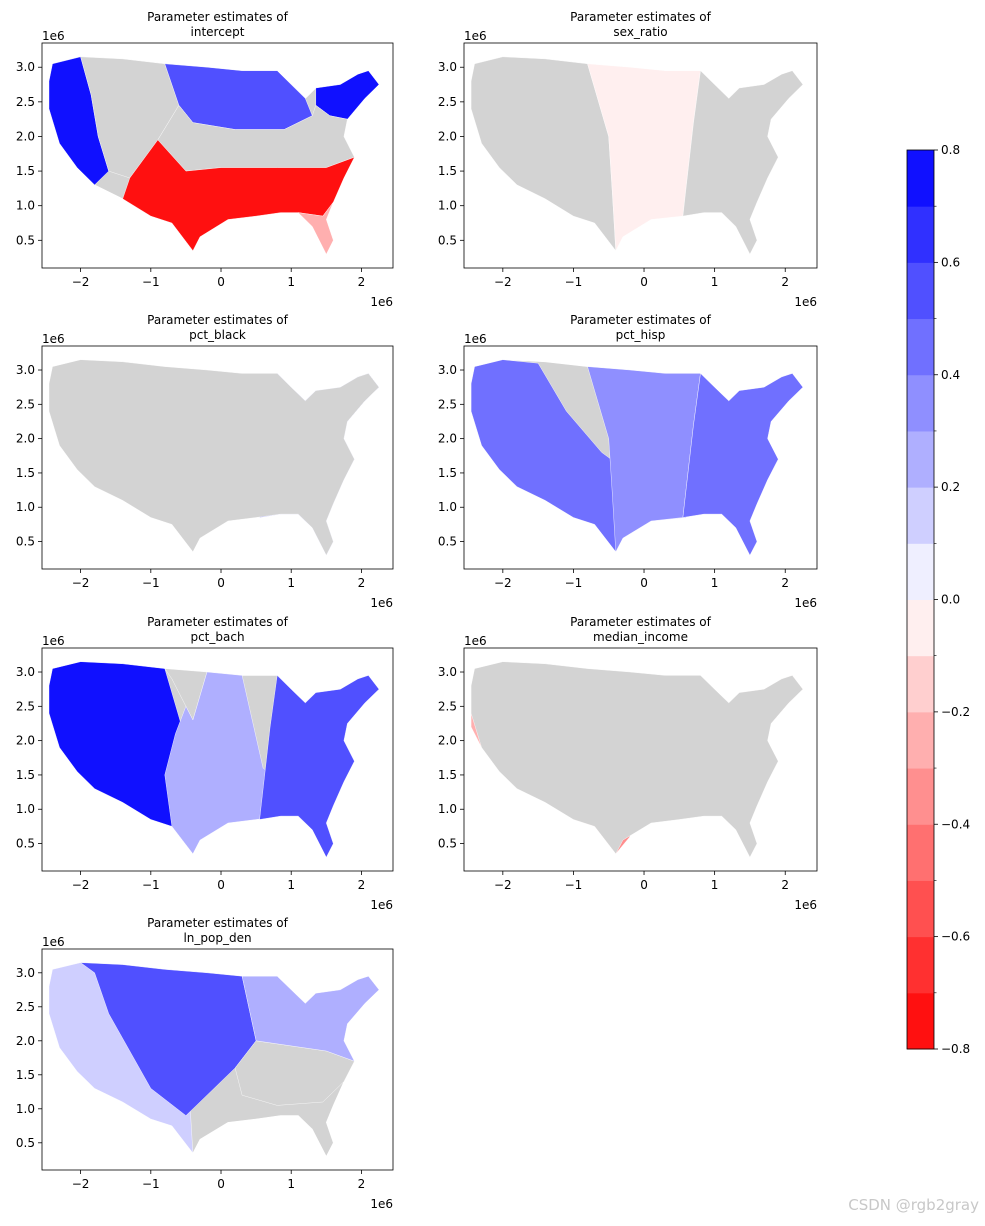 This screenshot has width=985, height=1226. I want to click on colorbar-tick-label: 0.0, so click(950, 600).